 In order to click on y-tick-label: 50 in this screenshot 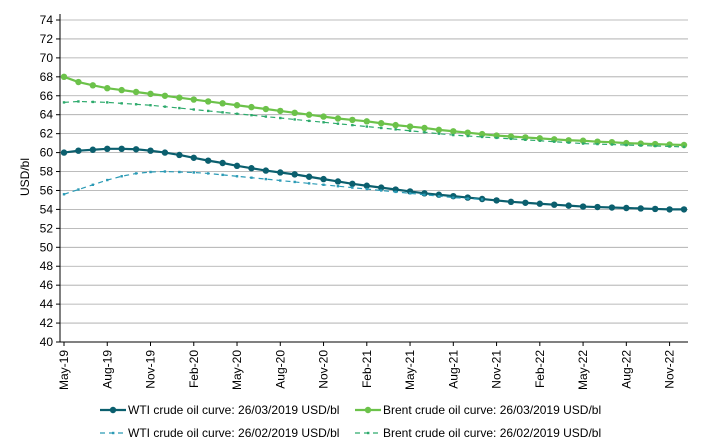, I will do `click(47, 247)`.